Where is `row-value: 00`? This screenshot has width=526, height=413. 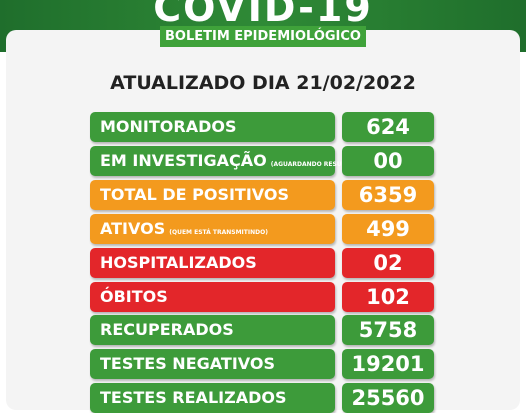 row-value: 00 is located at coordinates (388, 160).